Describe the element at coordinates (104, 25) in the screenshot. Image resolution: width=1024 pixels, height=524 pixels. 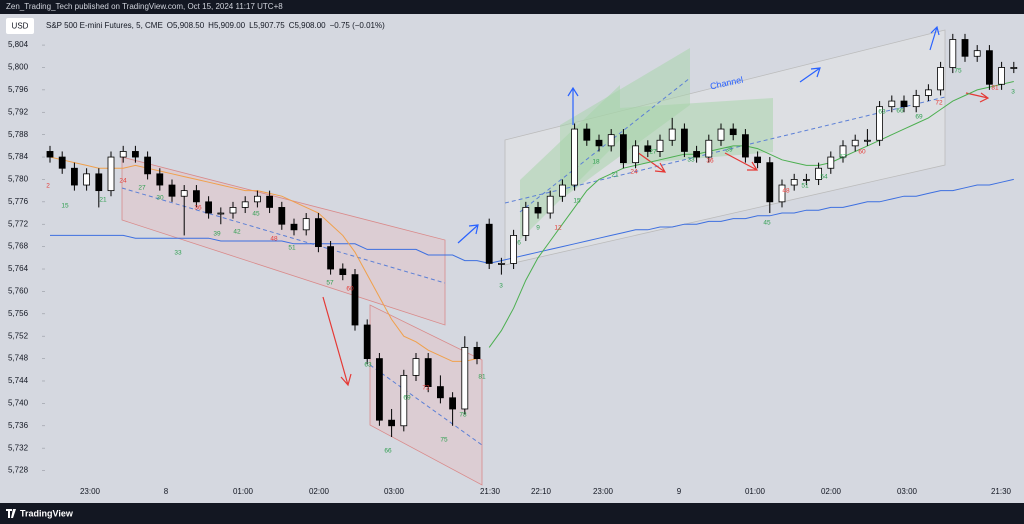
I see `instrument: S&P 500 E-mini Futures, 5, CME` at that location.